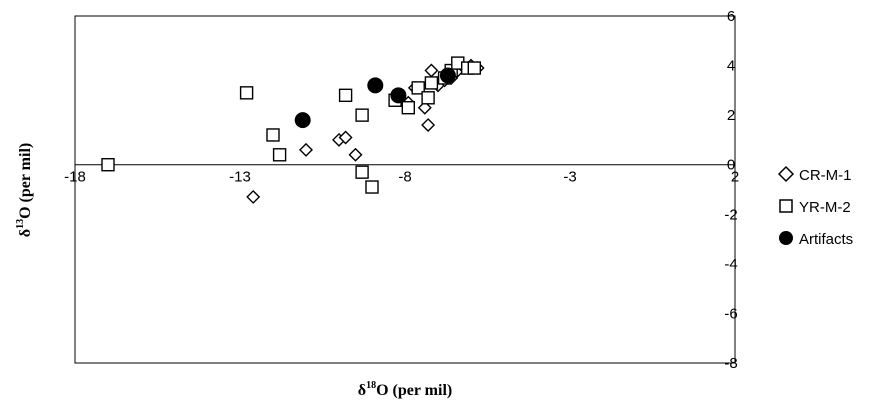 Image resolution: width=888 pixels, height=402 pixels. I want to click on legend: CR-M-1 YR-M-2 Artifacts, so click(815, 206).